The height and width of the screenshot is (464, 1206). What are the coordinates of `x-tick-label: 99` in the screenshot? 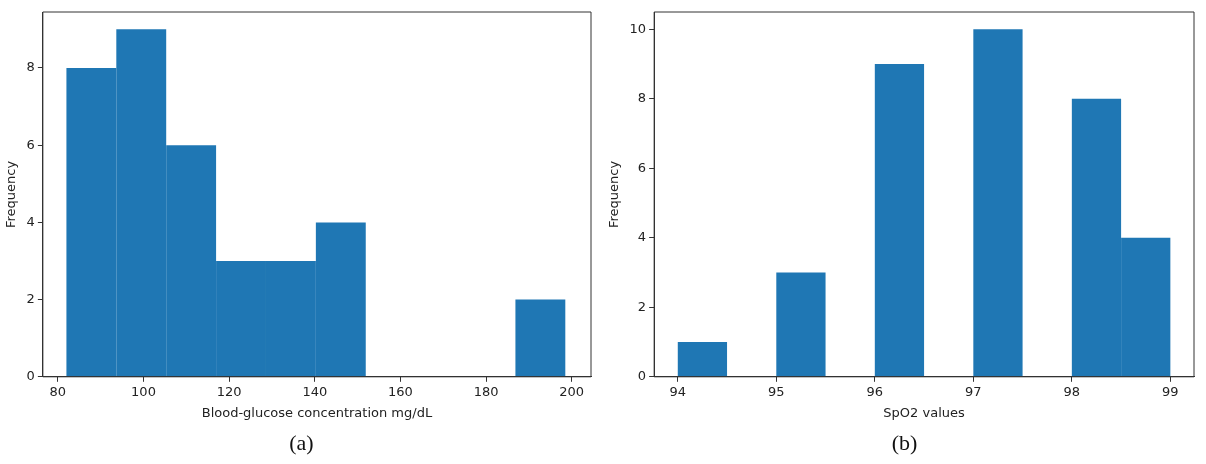 It's located at (1170, 391).